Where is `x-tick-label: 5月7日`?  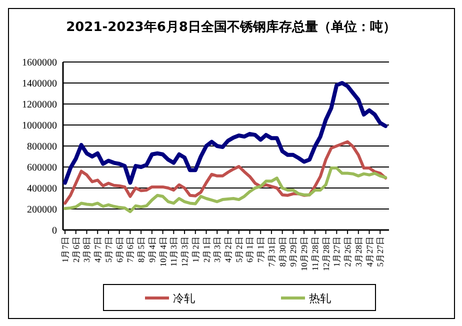
x-tick-label: 5月7日 is located at coordinates (108, 249).